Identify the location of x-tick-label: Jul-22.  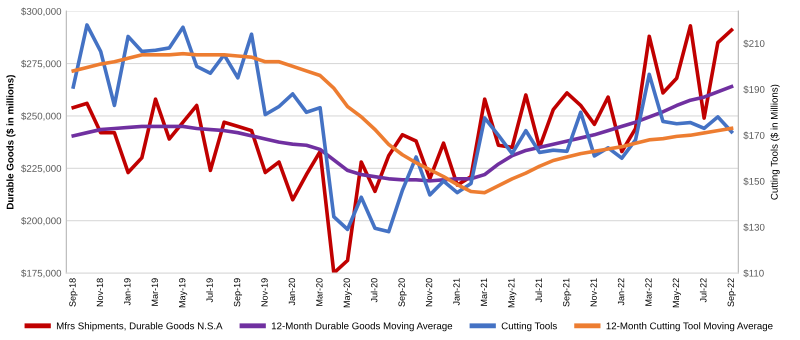
(703, 290).